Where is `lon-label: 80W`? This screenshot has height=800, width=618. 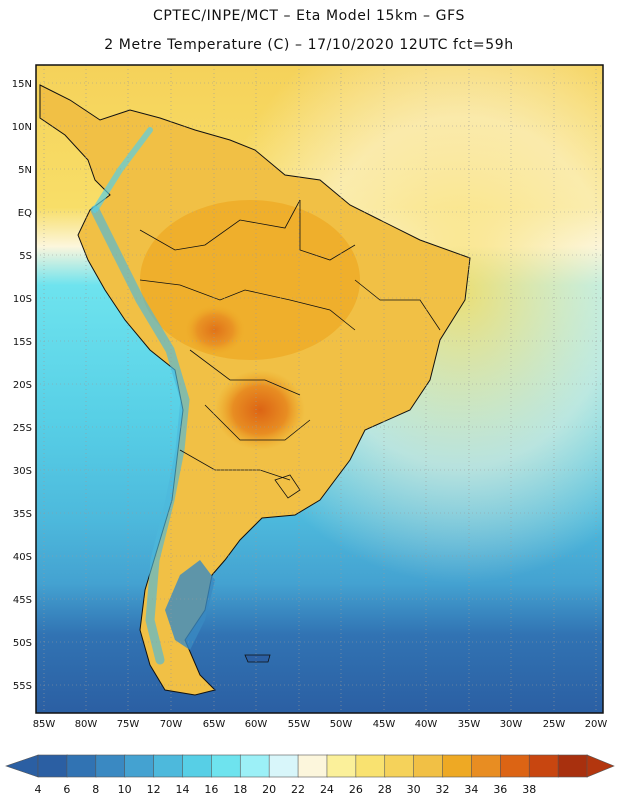
lon-label: 80W is located at coordinates (86, 724).